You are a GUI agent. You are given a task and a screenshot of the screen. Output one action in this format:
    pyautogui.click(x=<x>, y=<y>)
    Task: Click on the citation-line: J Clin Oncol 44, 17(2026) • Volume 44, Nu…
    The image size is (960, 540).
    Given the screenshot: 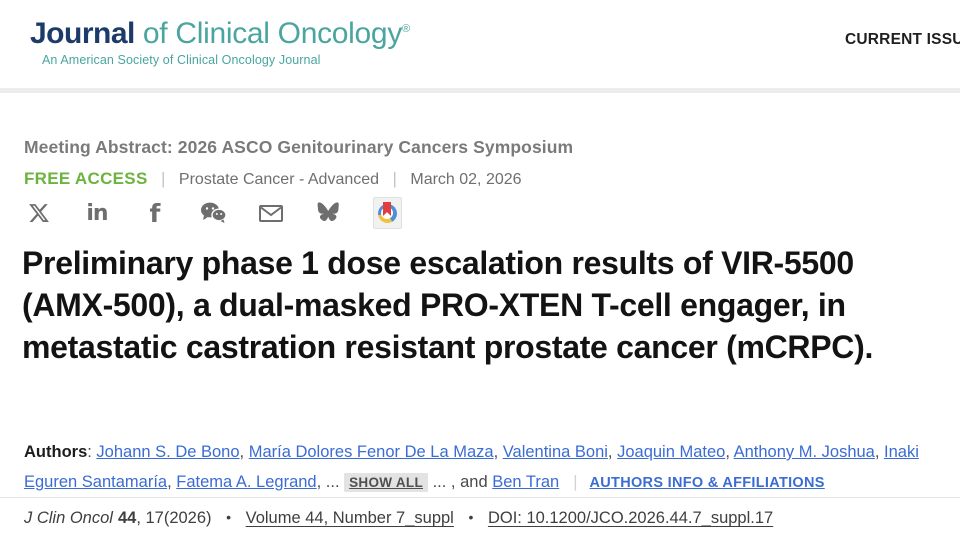 What is the action you would take?
    pyautogui.click(x=482, y=518)
    